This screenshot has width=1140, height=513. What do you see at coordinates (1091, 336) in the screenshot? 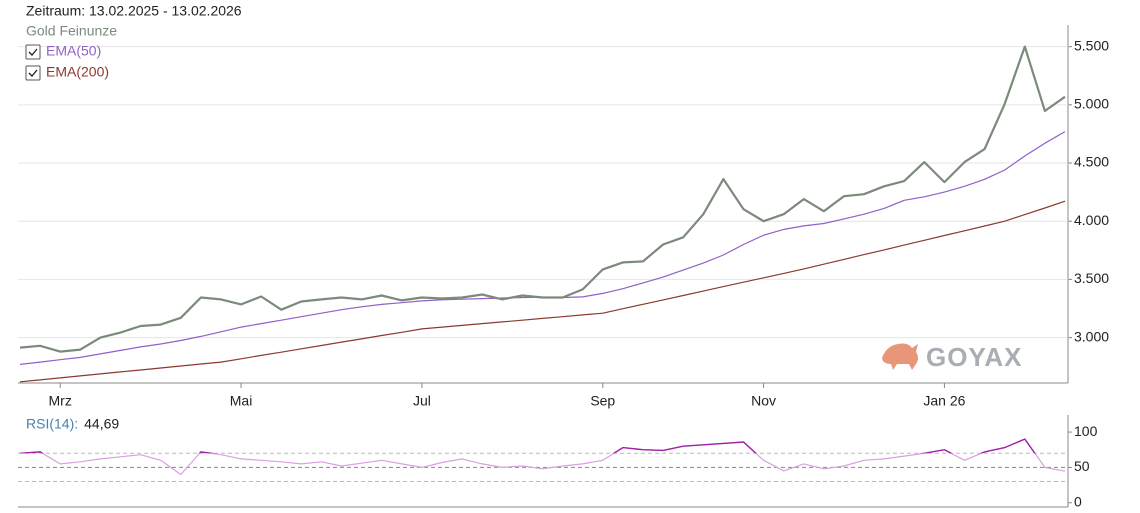
I see `y-tick-label: 3.000` at bounding box center [1091, 336].